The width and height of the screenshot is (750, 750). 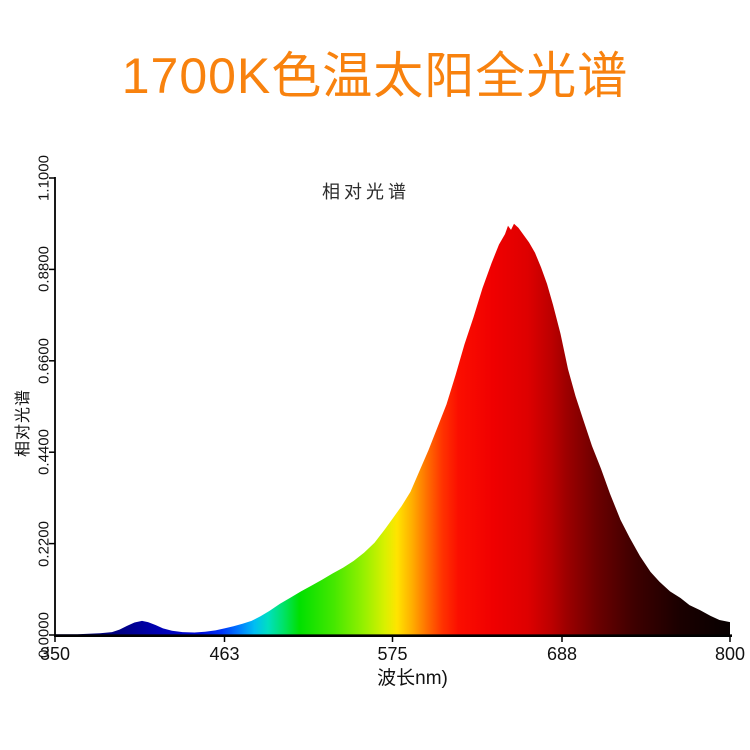 I want to click on x-tick-label: 575, so click(x=392, y=654).